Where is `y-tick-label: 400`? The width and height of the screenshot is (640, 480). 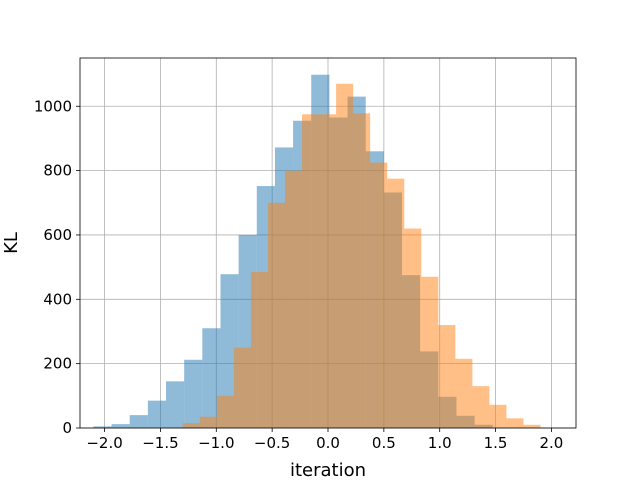 y-tick-label: 400 is located at coordinates (57, 299).